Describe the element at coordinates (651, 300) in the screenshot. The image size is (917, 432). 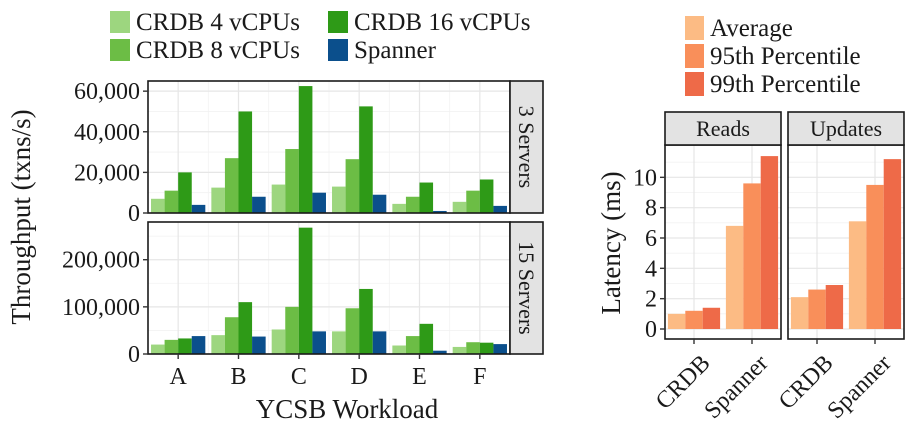
I see `y-tick-label: 2` at that location.